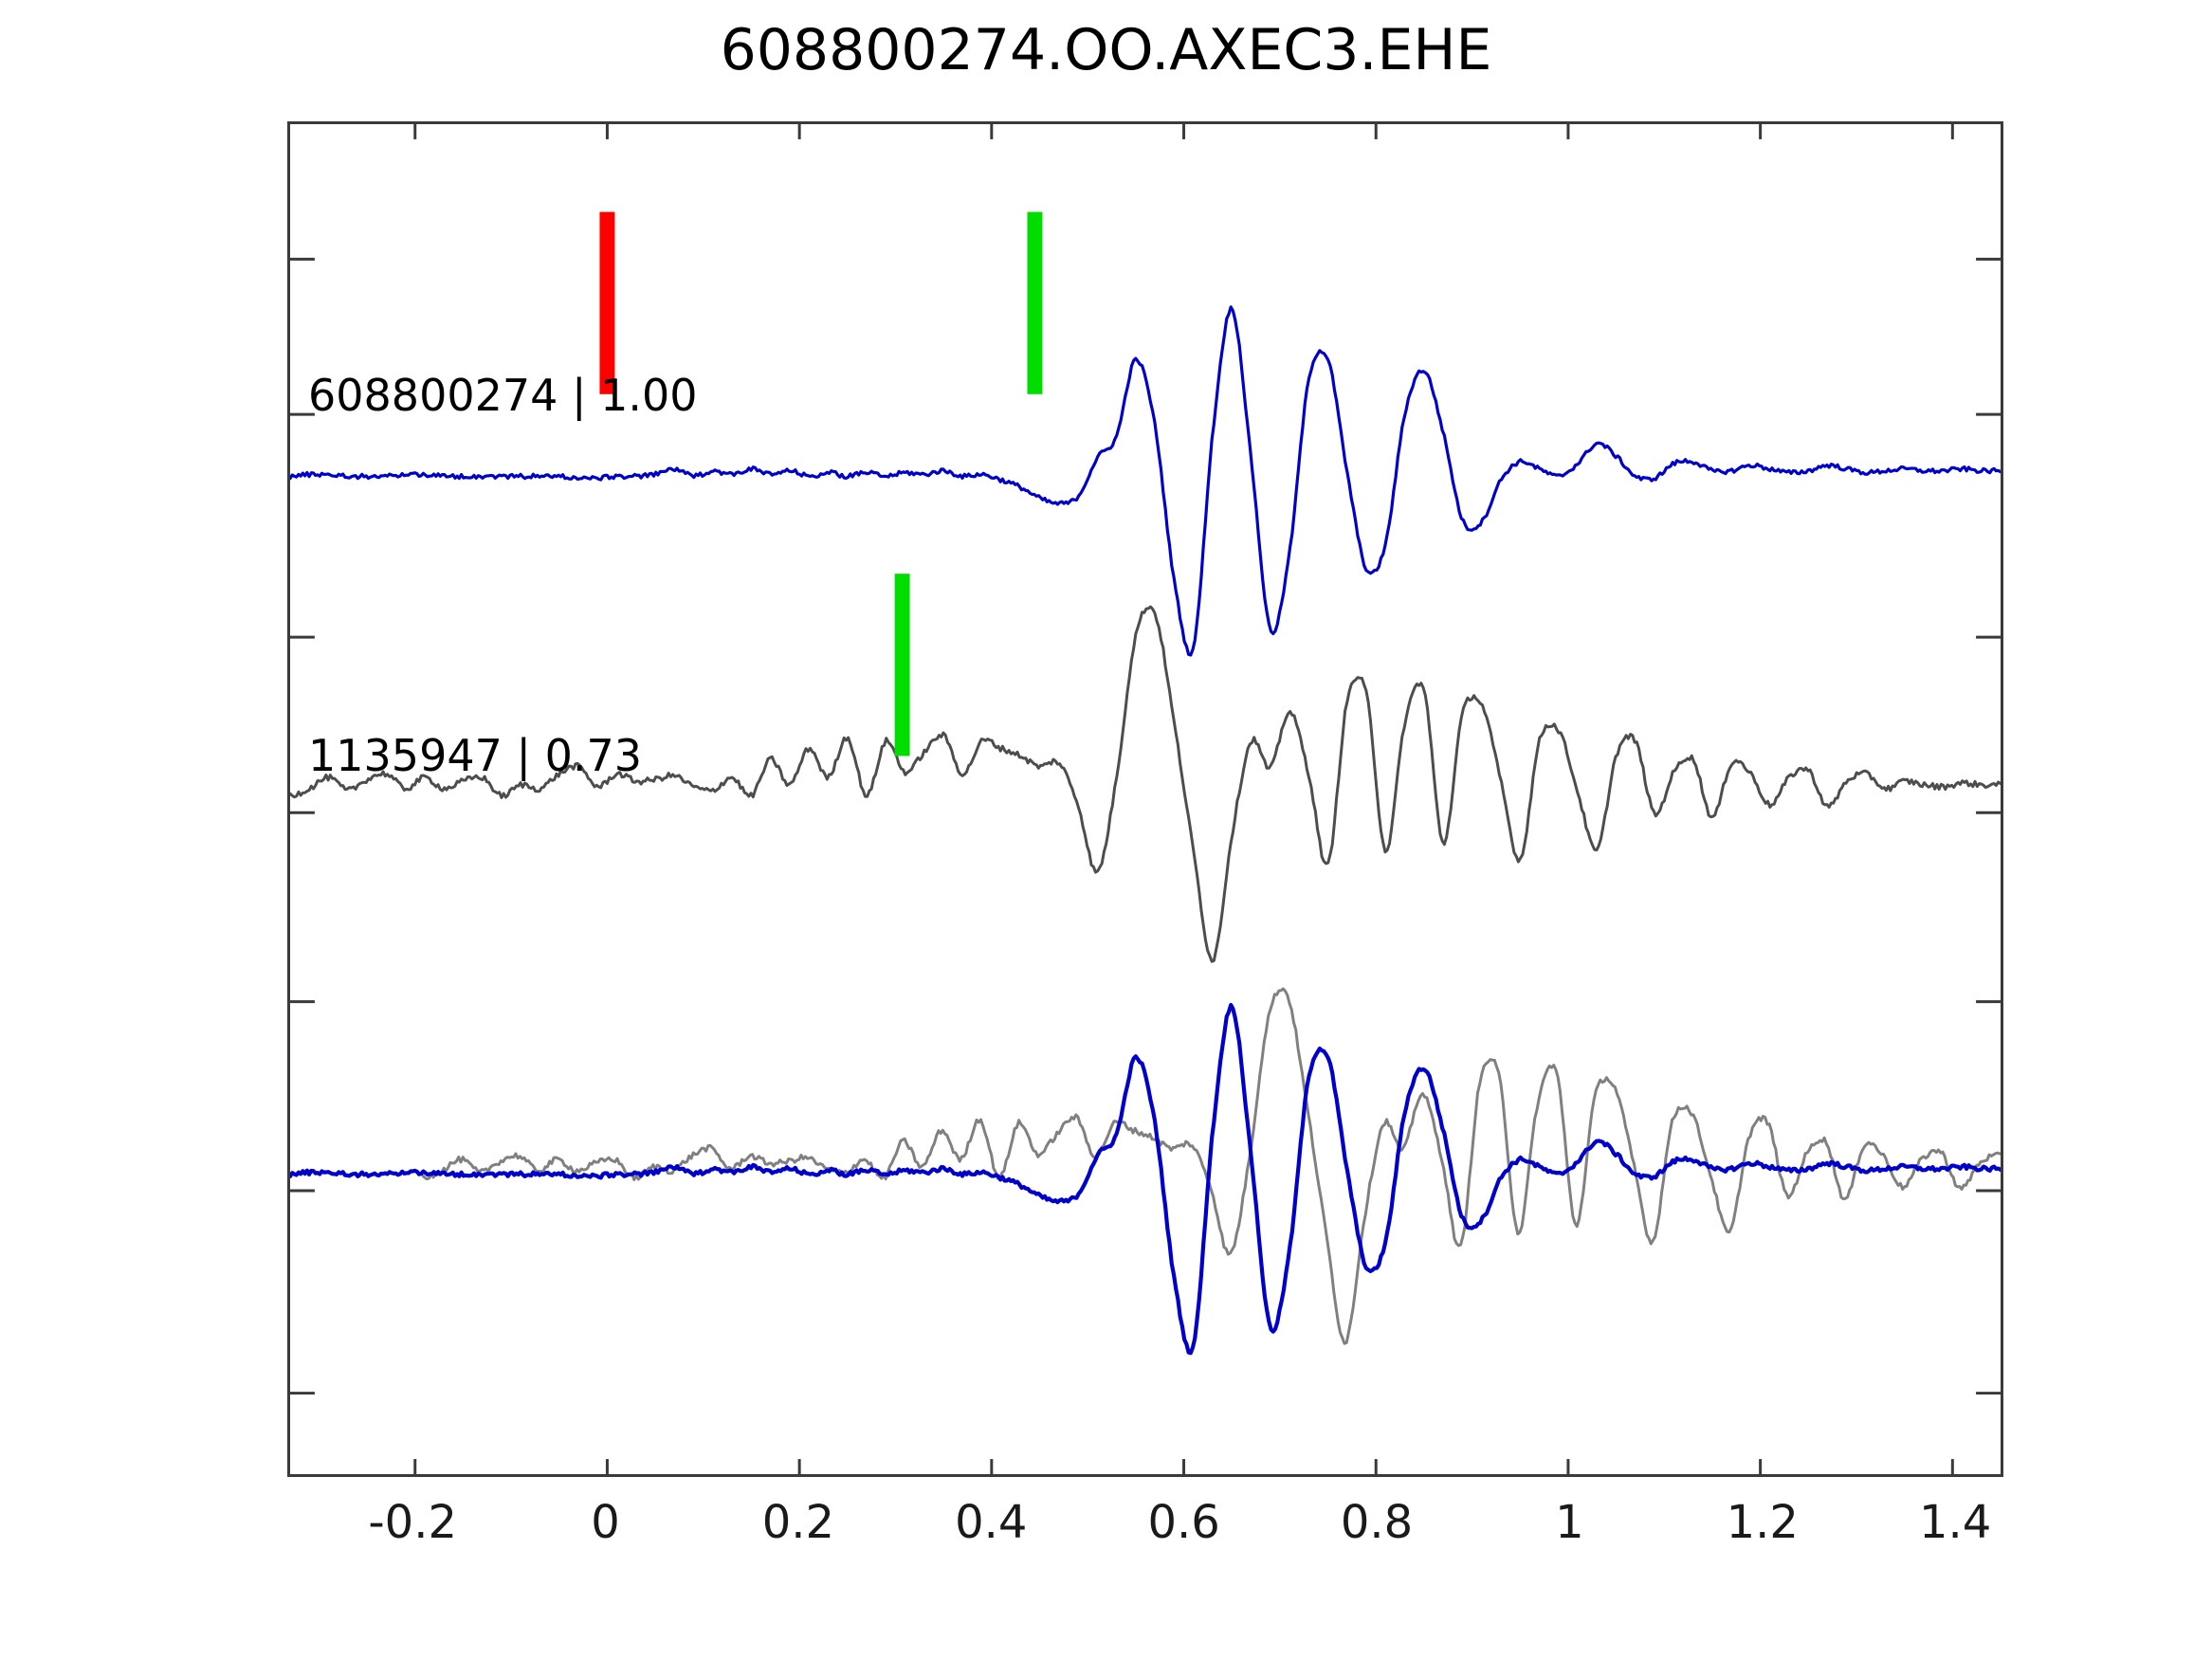  I want to click on x-tick-label: -0.2, so click(413, 1522).